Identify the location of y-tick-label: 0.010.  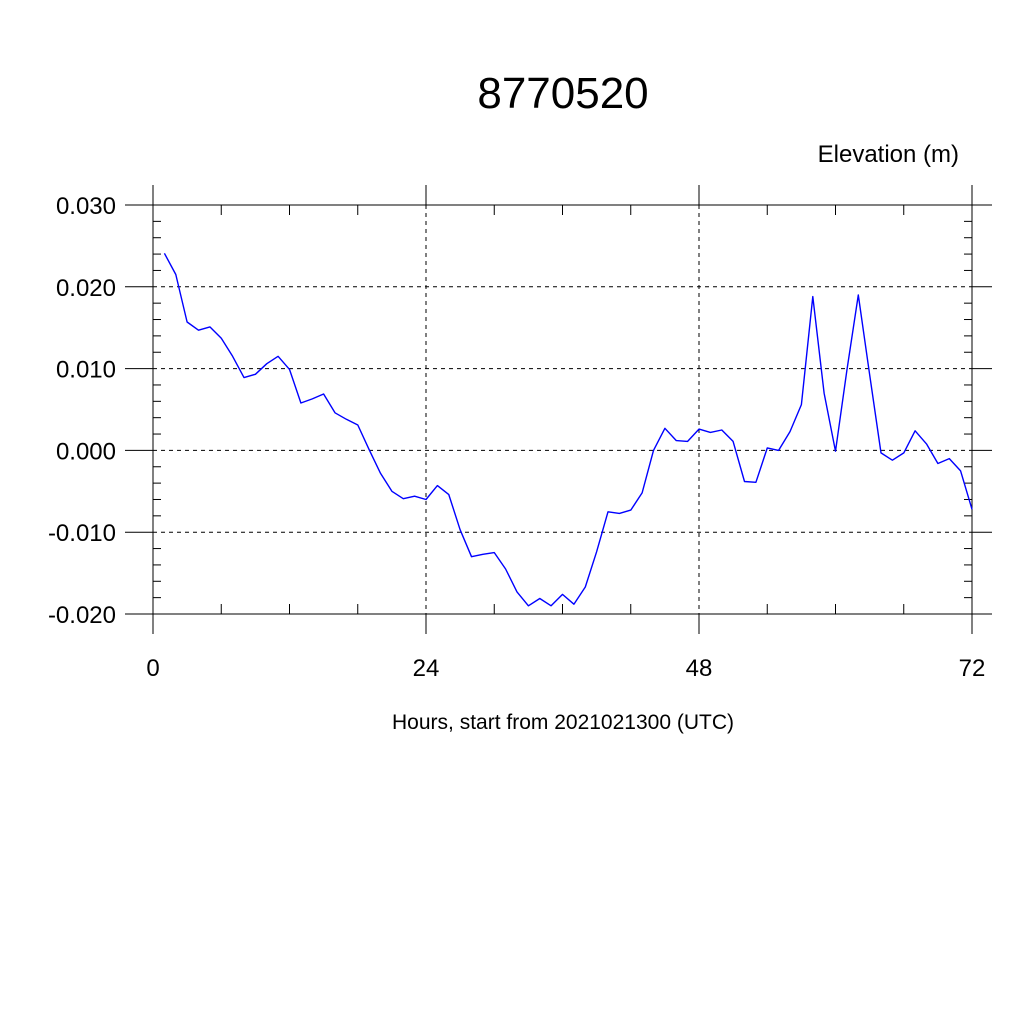
(86, 370).